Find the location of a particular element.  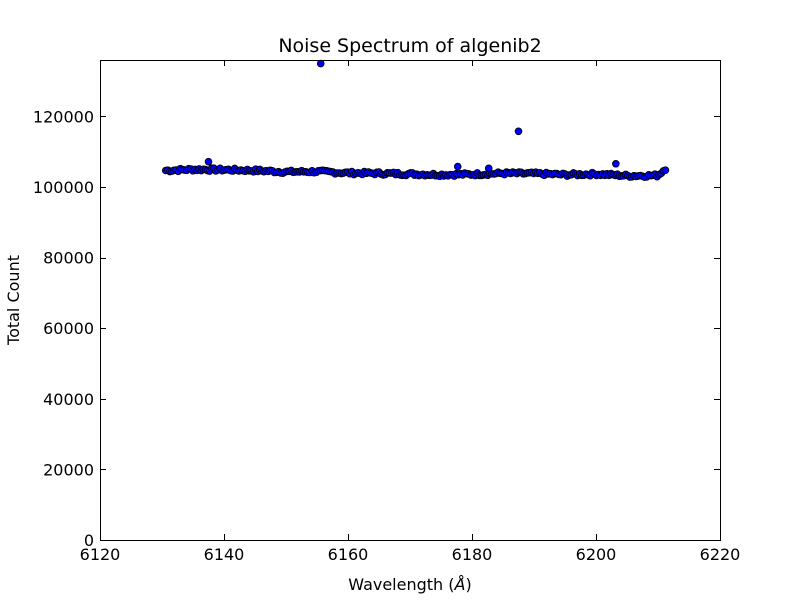

y-tick-label: 0 is located at coordinates (89, 540).